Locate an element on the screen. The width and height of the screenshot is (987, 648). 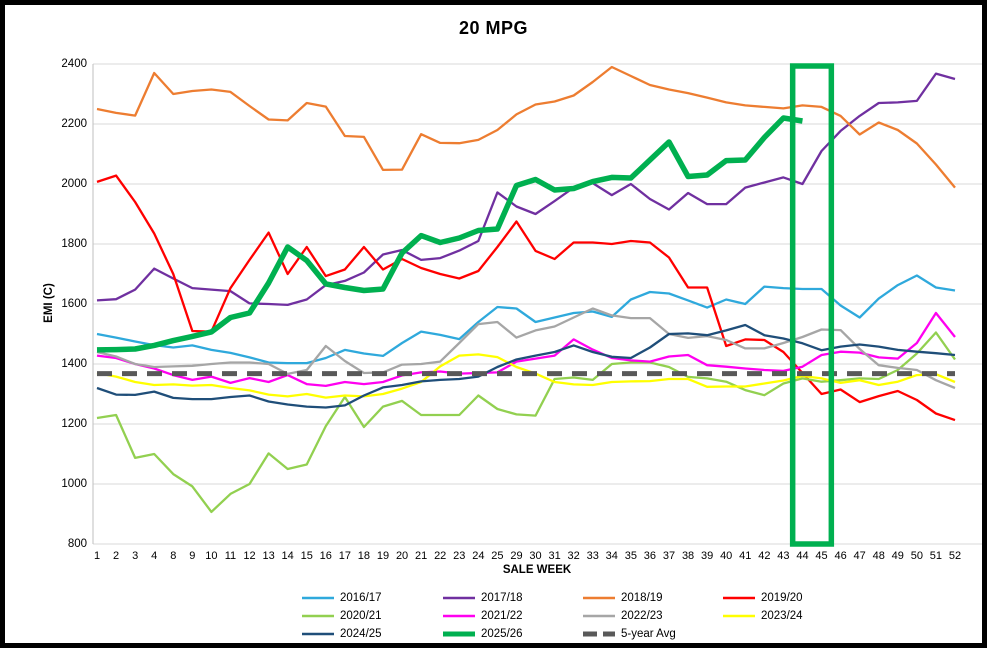
legend-label: 2024/25 is located at coordinates (361, 634).